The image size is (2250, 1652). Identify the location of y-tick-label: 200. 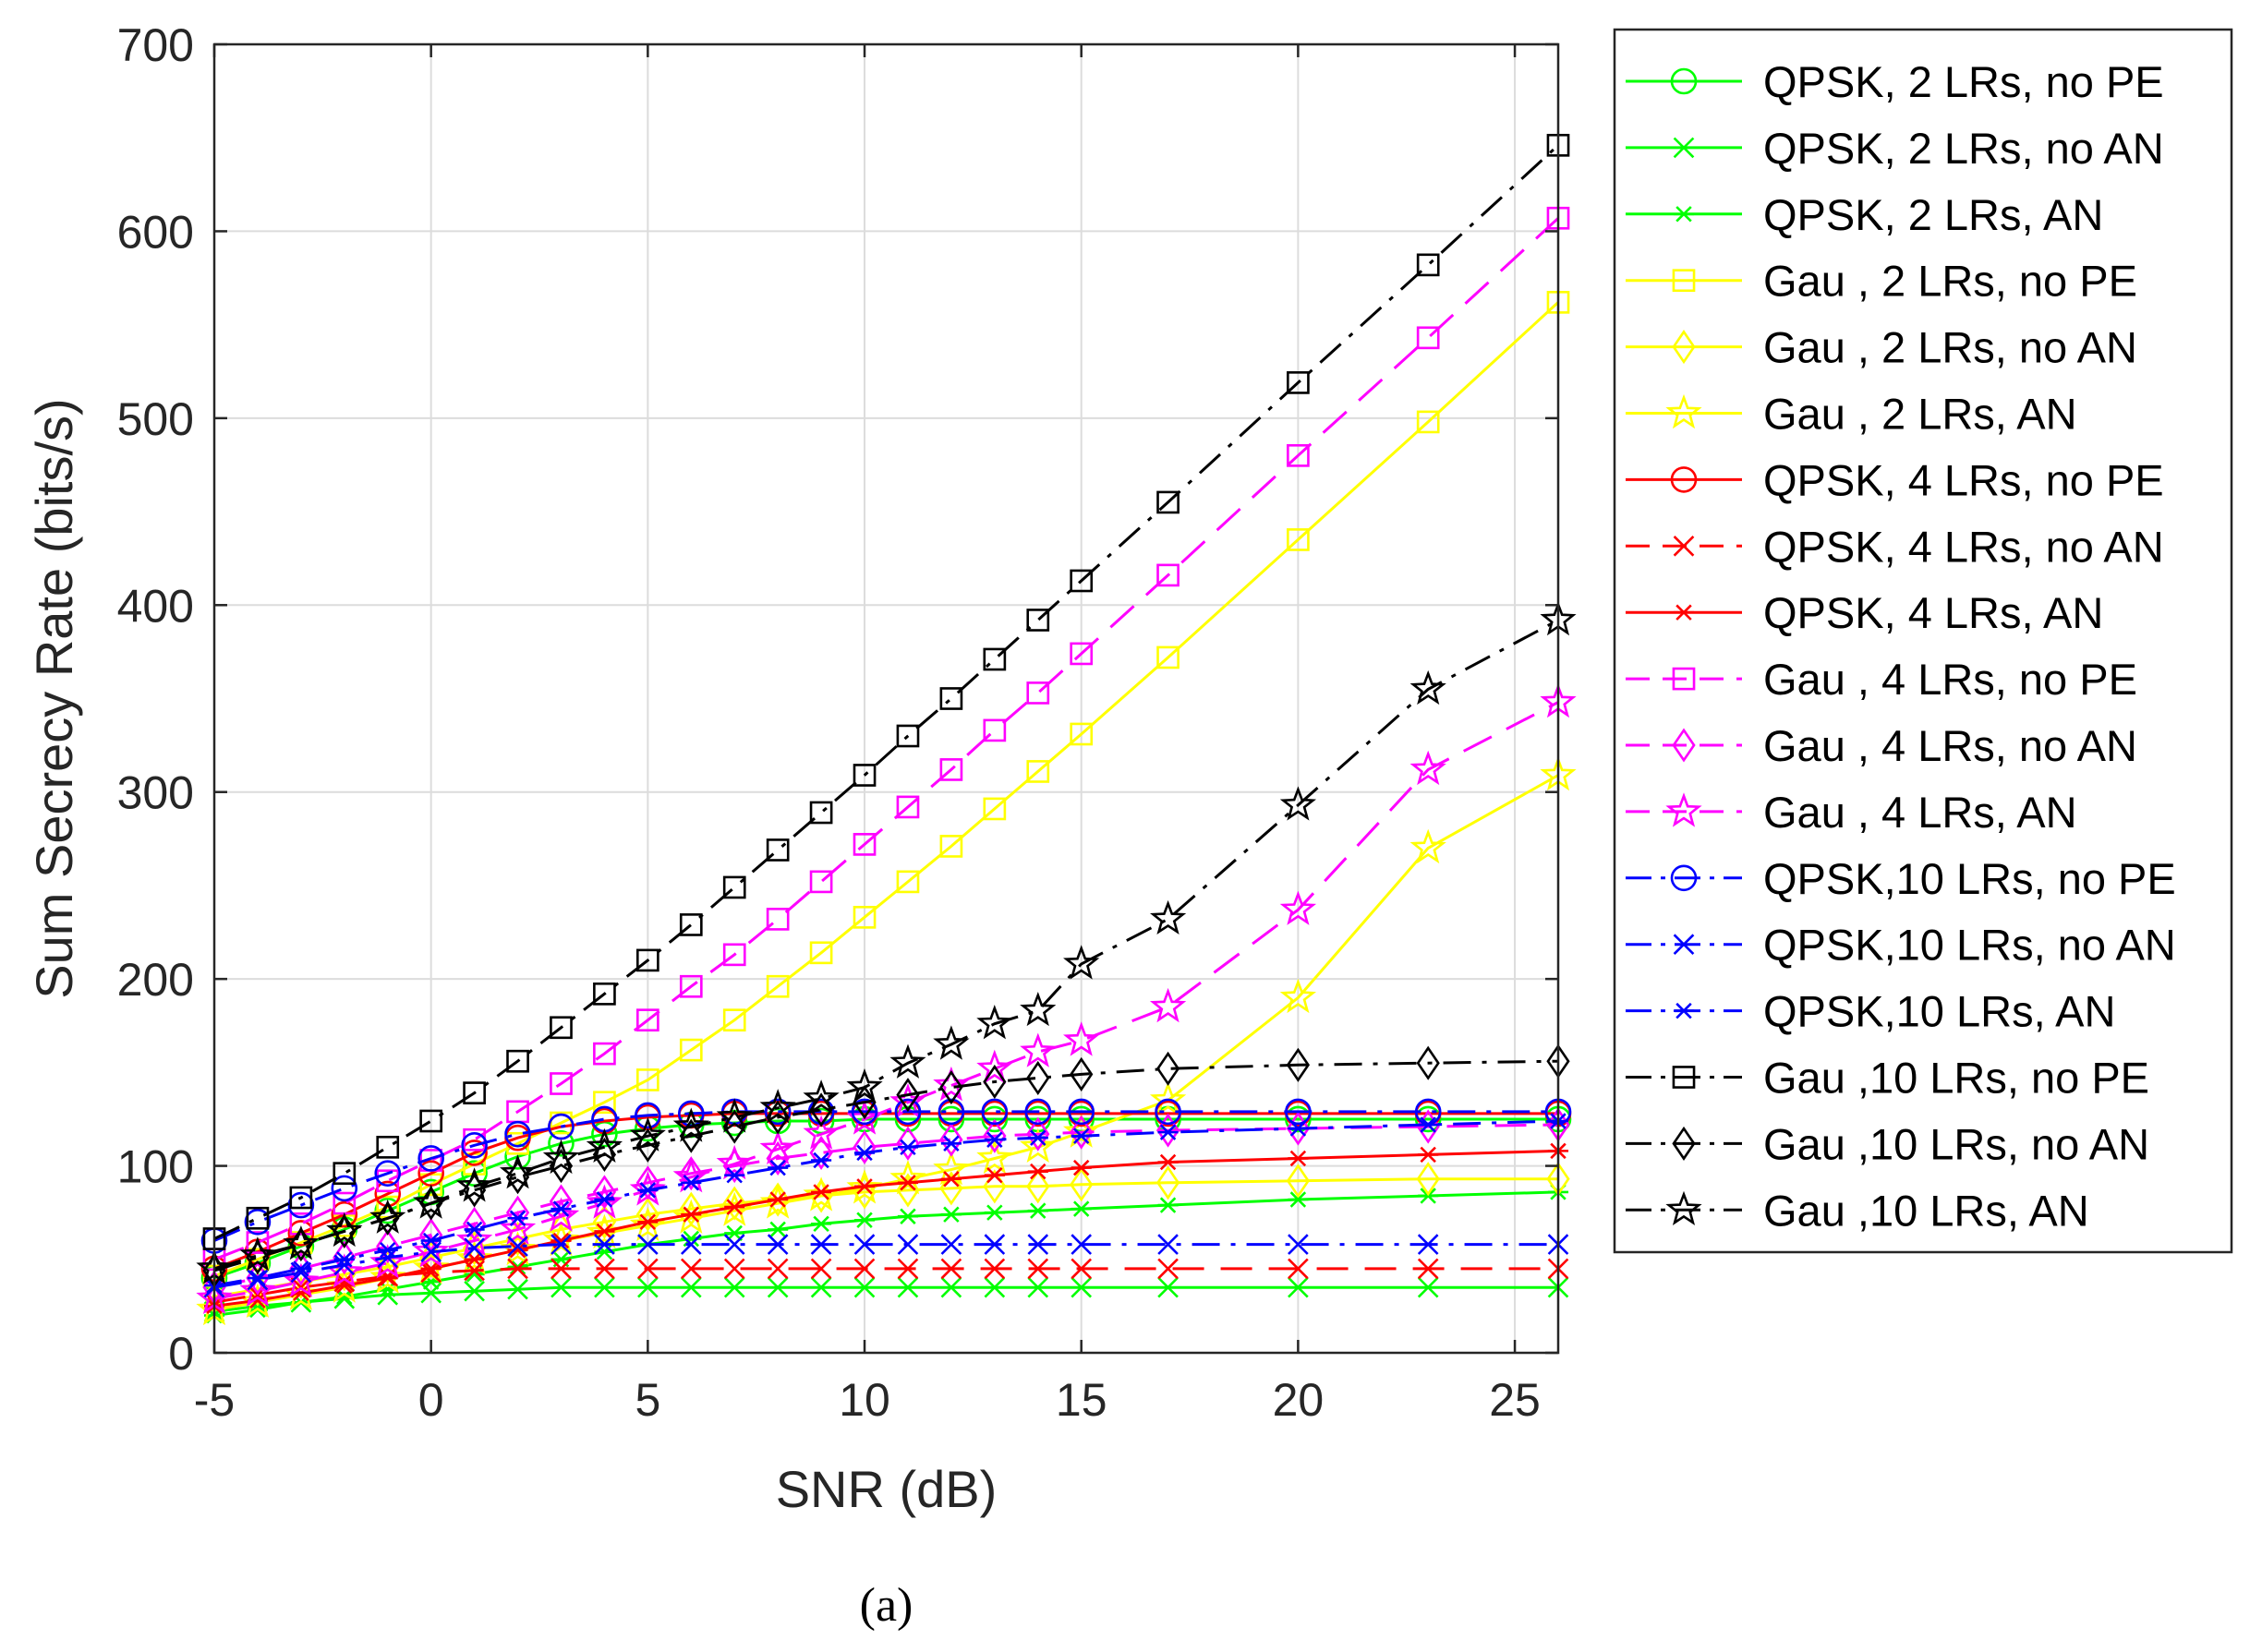
(155, 980).